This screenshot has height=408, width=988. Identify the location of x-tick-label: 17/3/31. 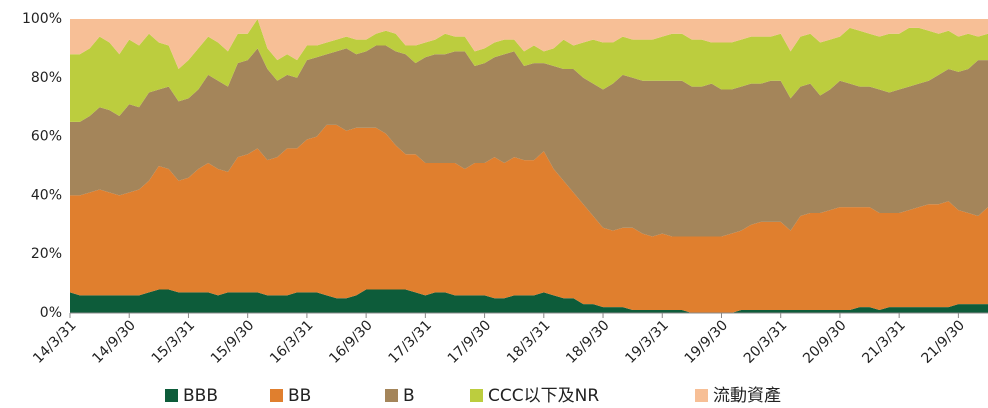
(410, 341).